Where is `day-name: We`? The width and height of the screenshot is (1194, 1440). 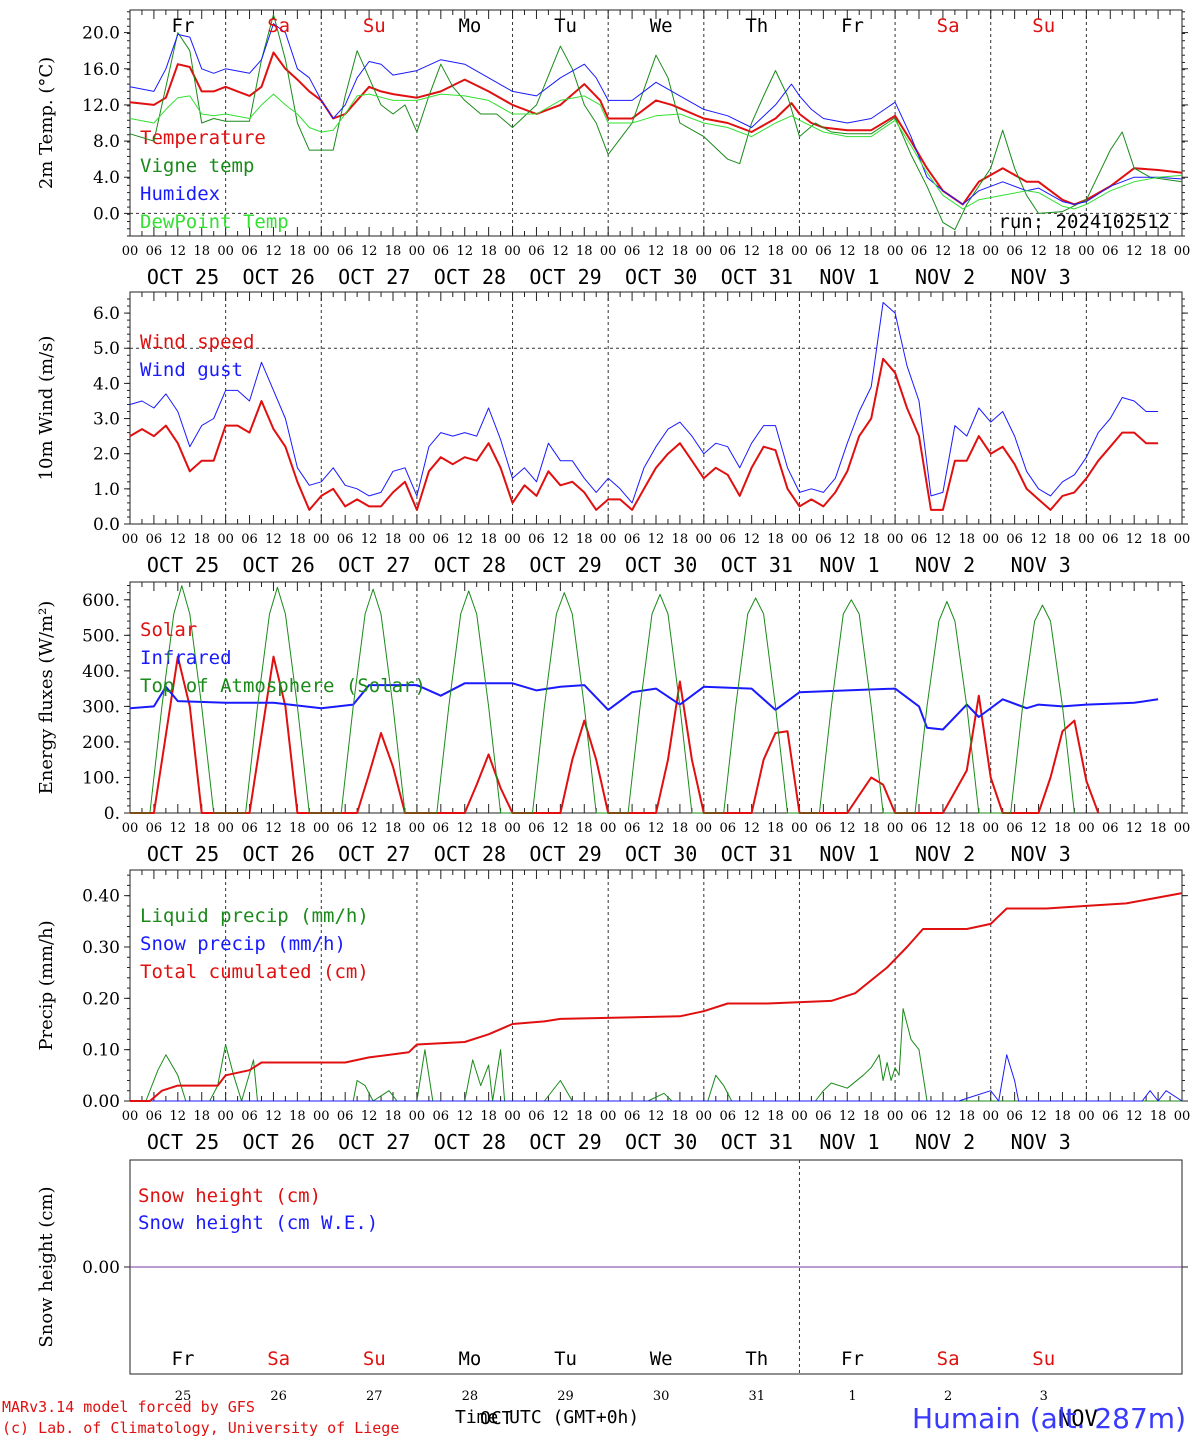 day-name: We is located at coordinates (661, 26).